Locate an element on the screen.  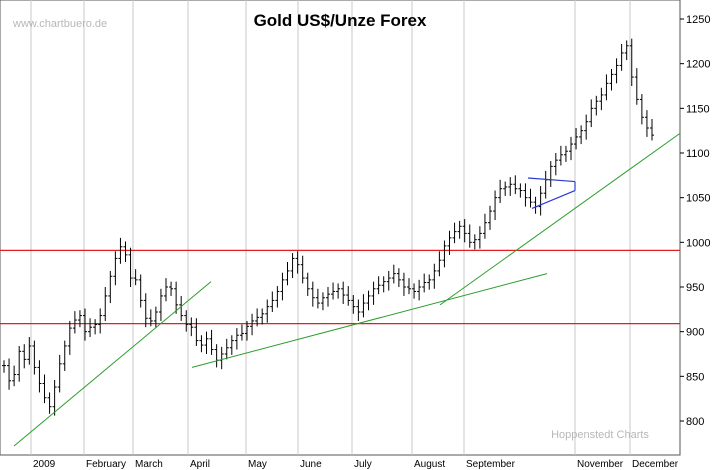
y-tick-label: 900 is located at coordinates (695, 333).